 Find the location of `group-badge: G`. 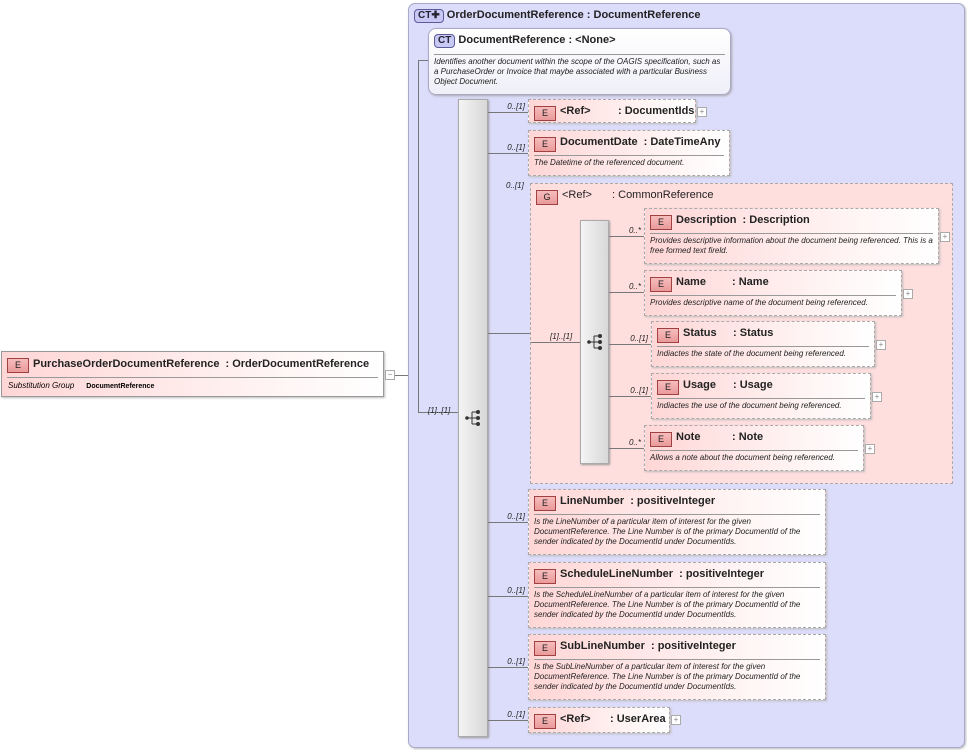

group-badge: G is located at coordinates (547, 197).